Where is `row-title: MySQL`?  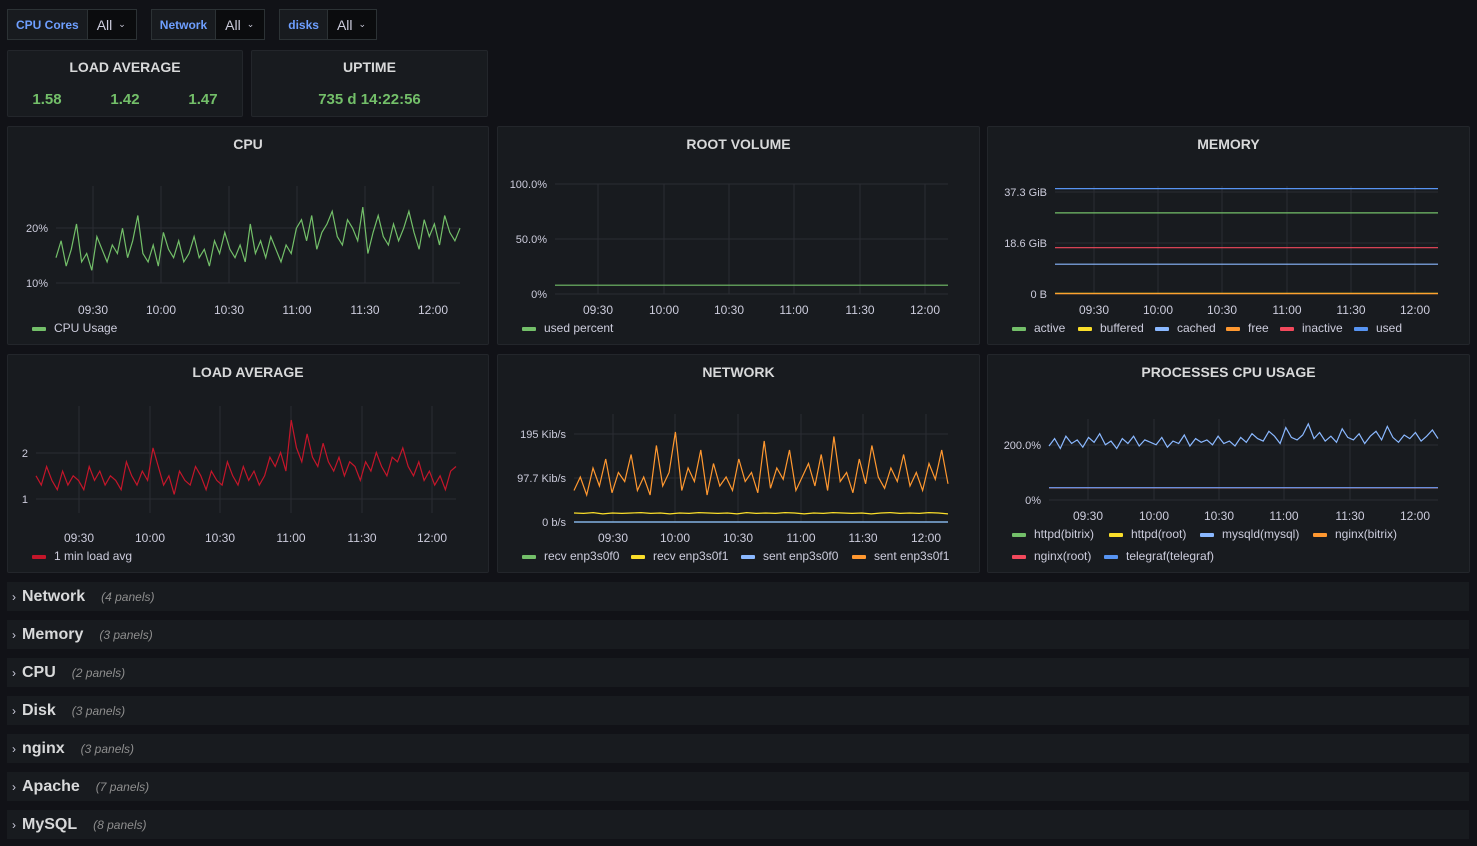 row-title: MySQL is located at coordinates (50, 824).